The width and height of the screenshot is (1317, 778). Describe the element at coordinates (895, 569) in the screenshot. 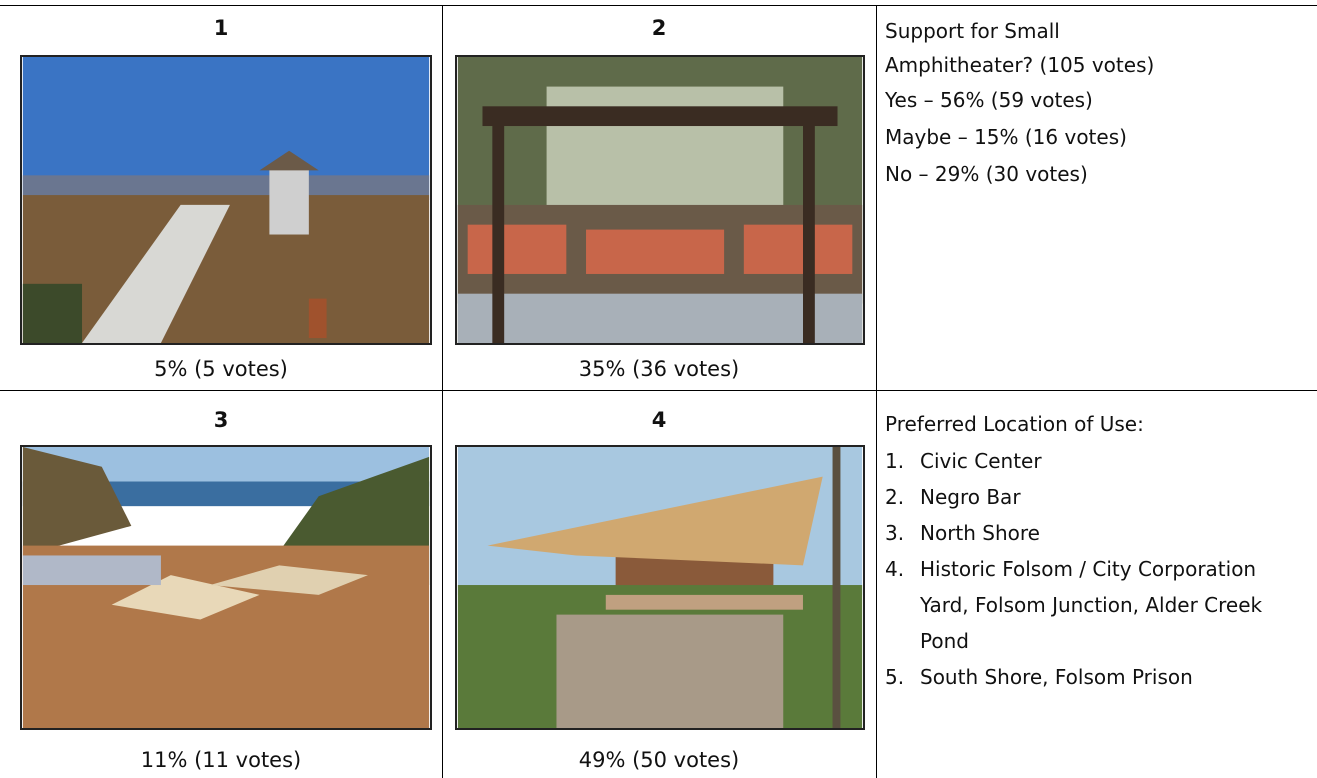

I see `list-number: 4.` at that location.